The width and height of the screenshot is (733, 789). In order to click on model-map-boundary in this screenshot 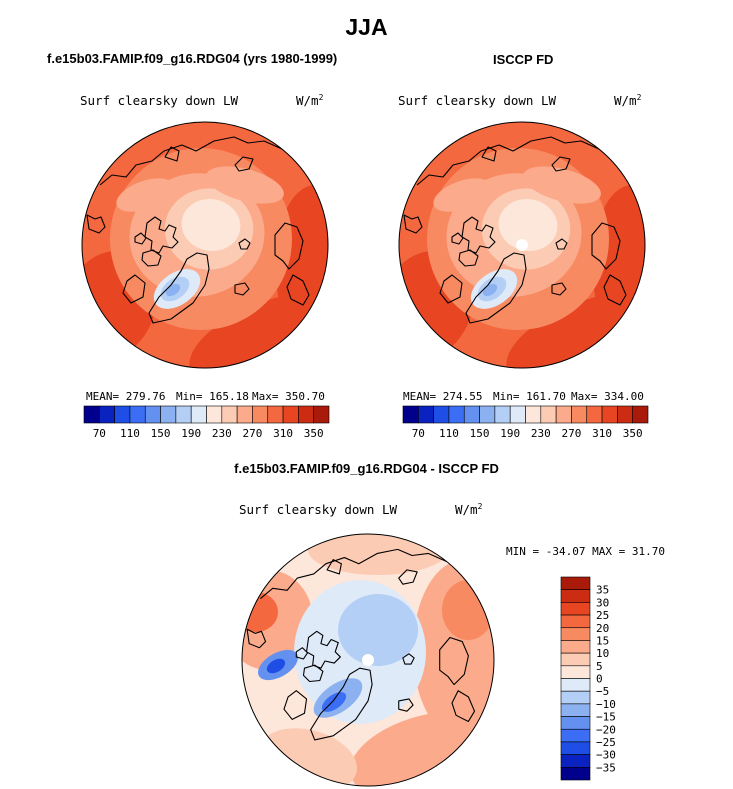, I will do `click(205, 245)`.